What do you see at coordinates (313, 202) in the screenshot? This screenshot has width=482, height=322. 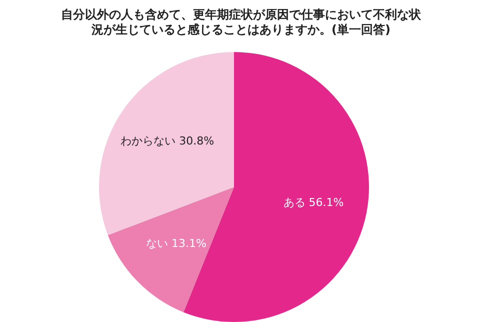 I see `slice-label: ある 56.1%` at bounding box center [313, 202].